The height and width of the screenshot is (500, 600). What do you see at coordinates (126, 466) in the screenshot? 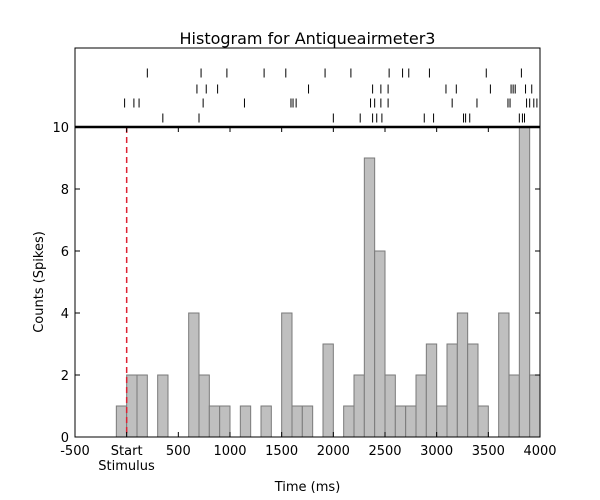
I see `stimulus-label: Stimulus` at bounding box center [126, 466].